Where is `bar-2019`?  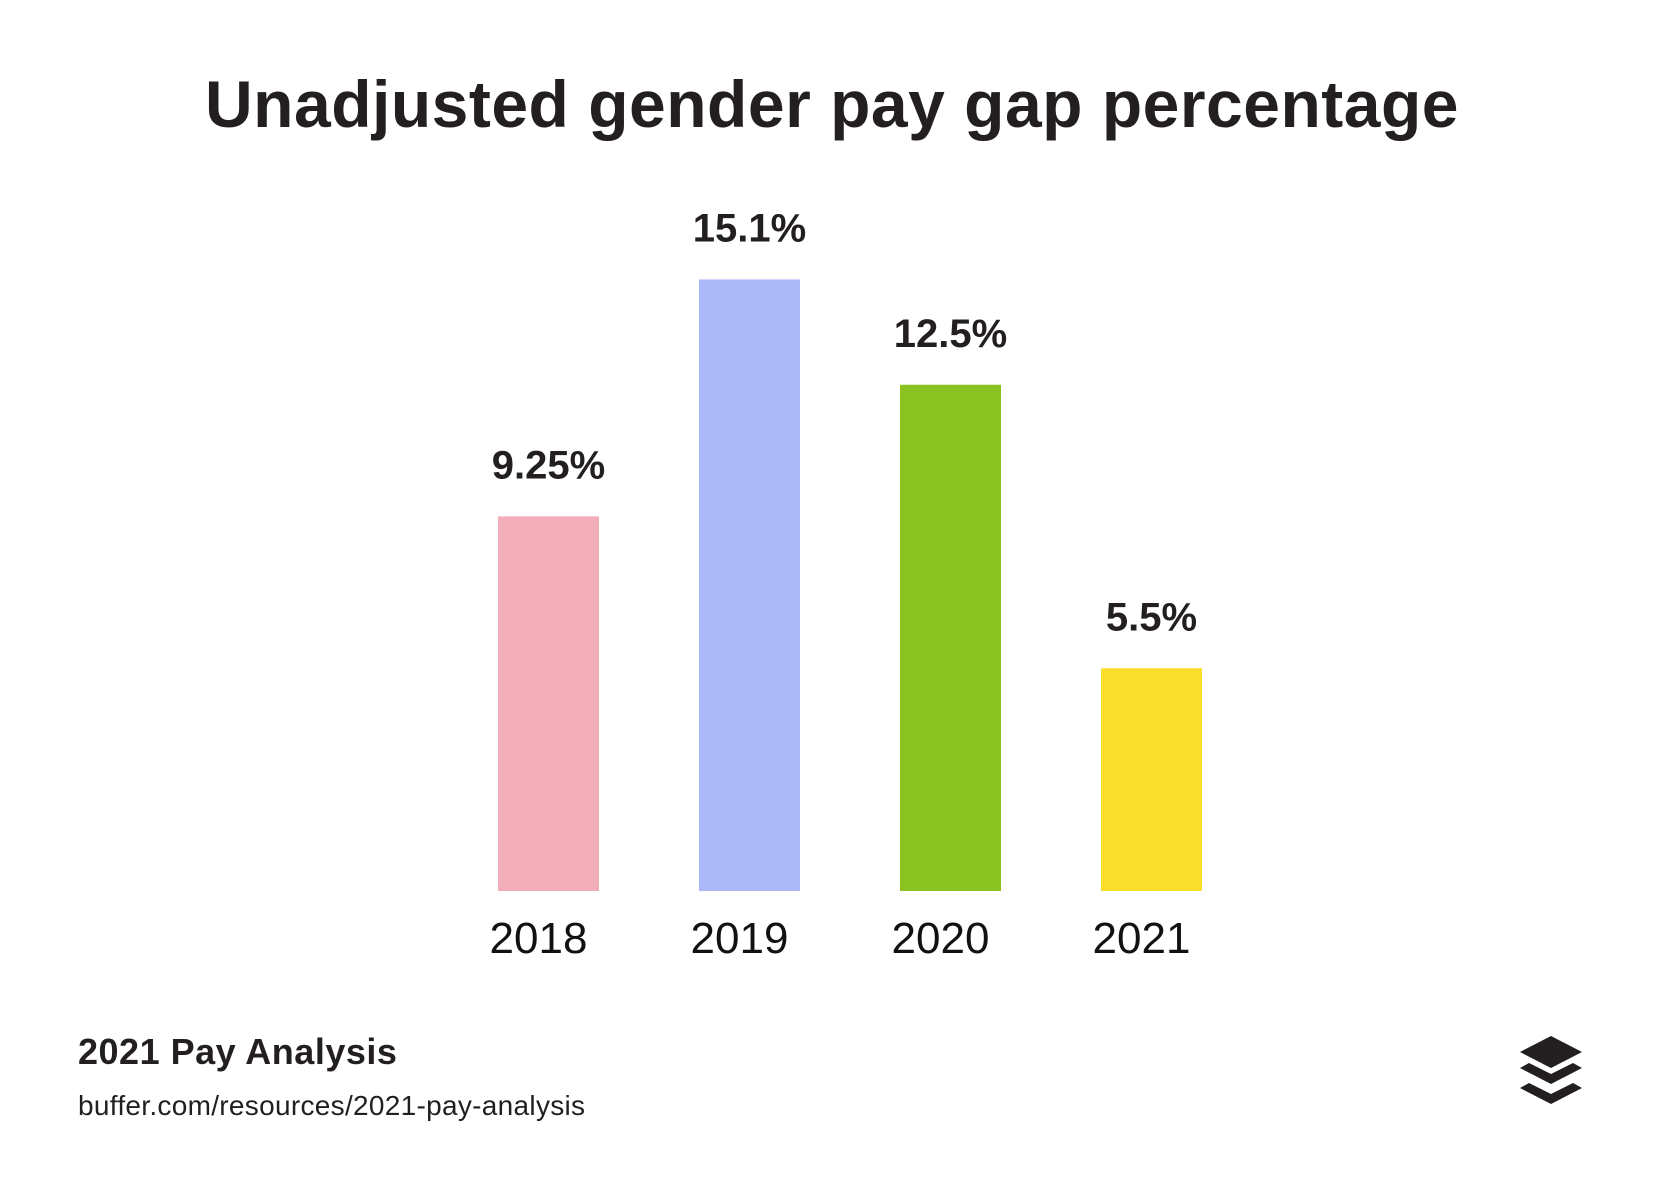 bar-2019 is located at coordinates (749, 585).